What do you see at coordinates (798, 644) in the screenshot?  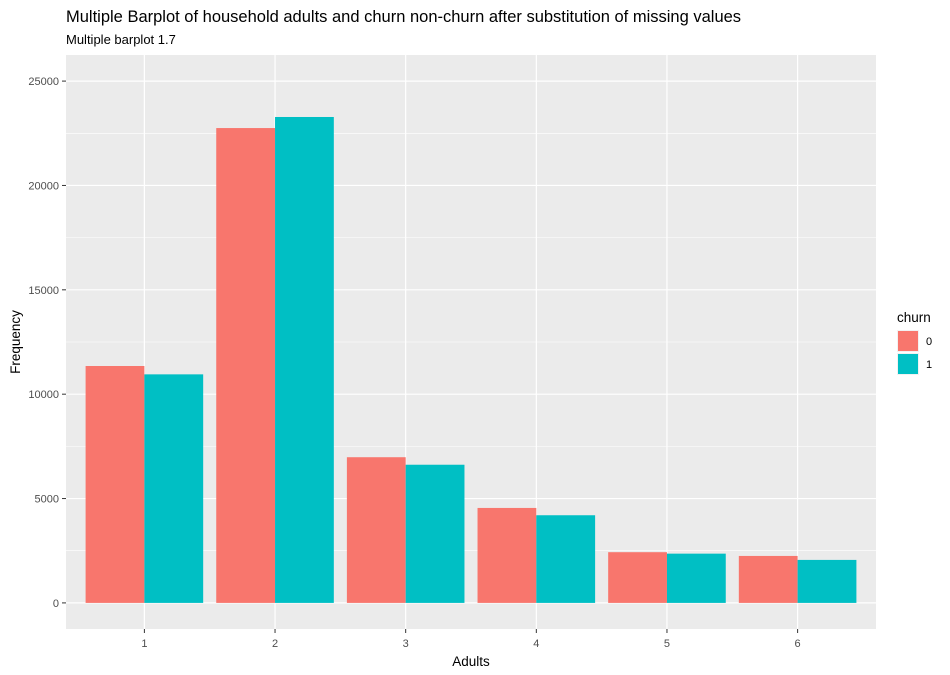 I see `x-tick-label: 6` at bounding box center [798, 644].